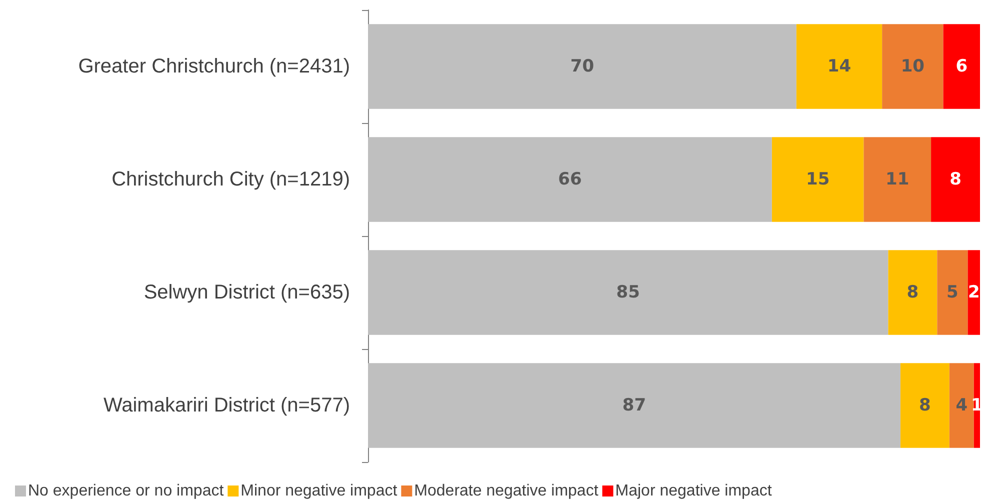 The height and width of the screenshot is (504, 982). I want to click on data-label: 5, so click(952, 292).